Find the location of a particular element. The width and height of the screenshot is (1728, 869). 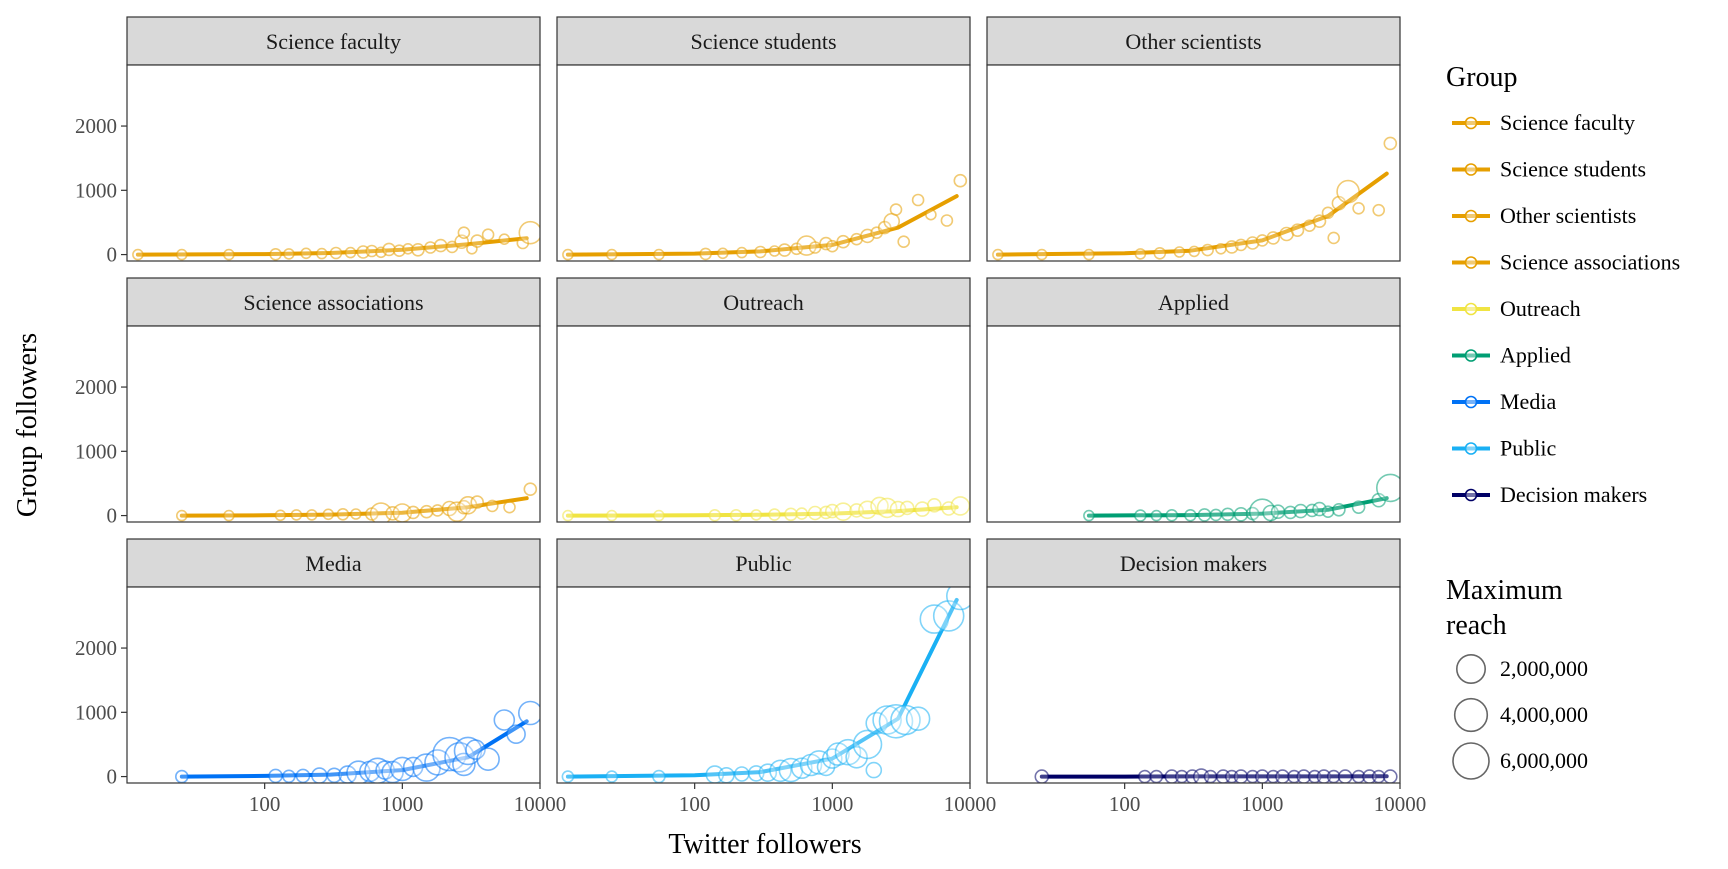

legend-size-title-line-1: Maximum is located at coordinates (1504, 590).